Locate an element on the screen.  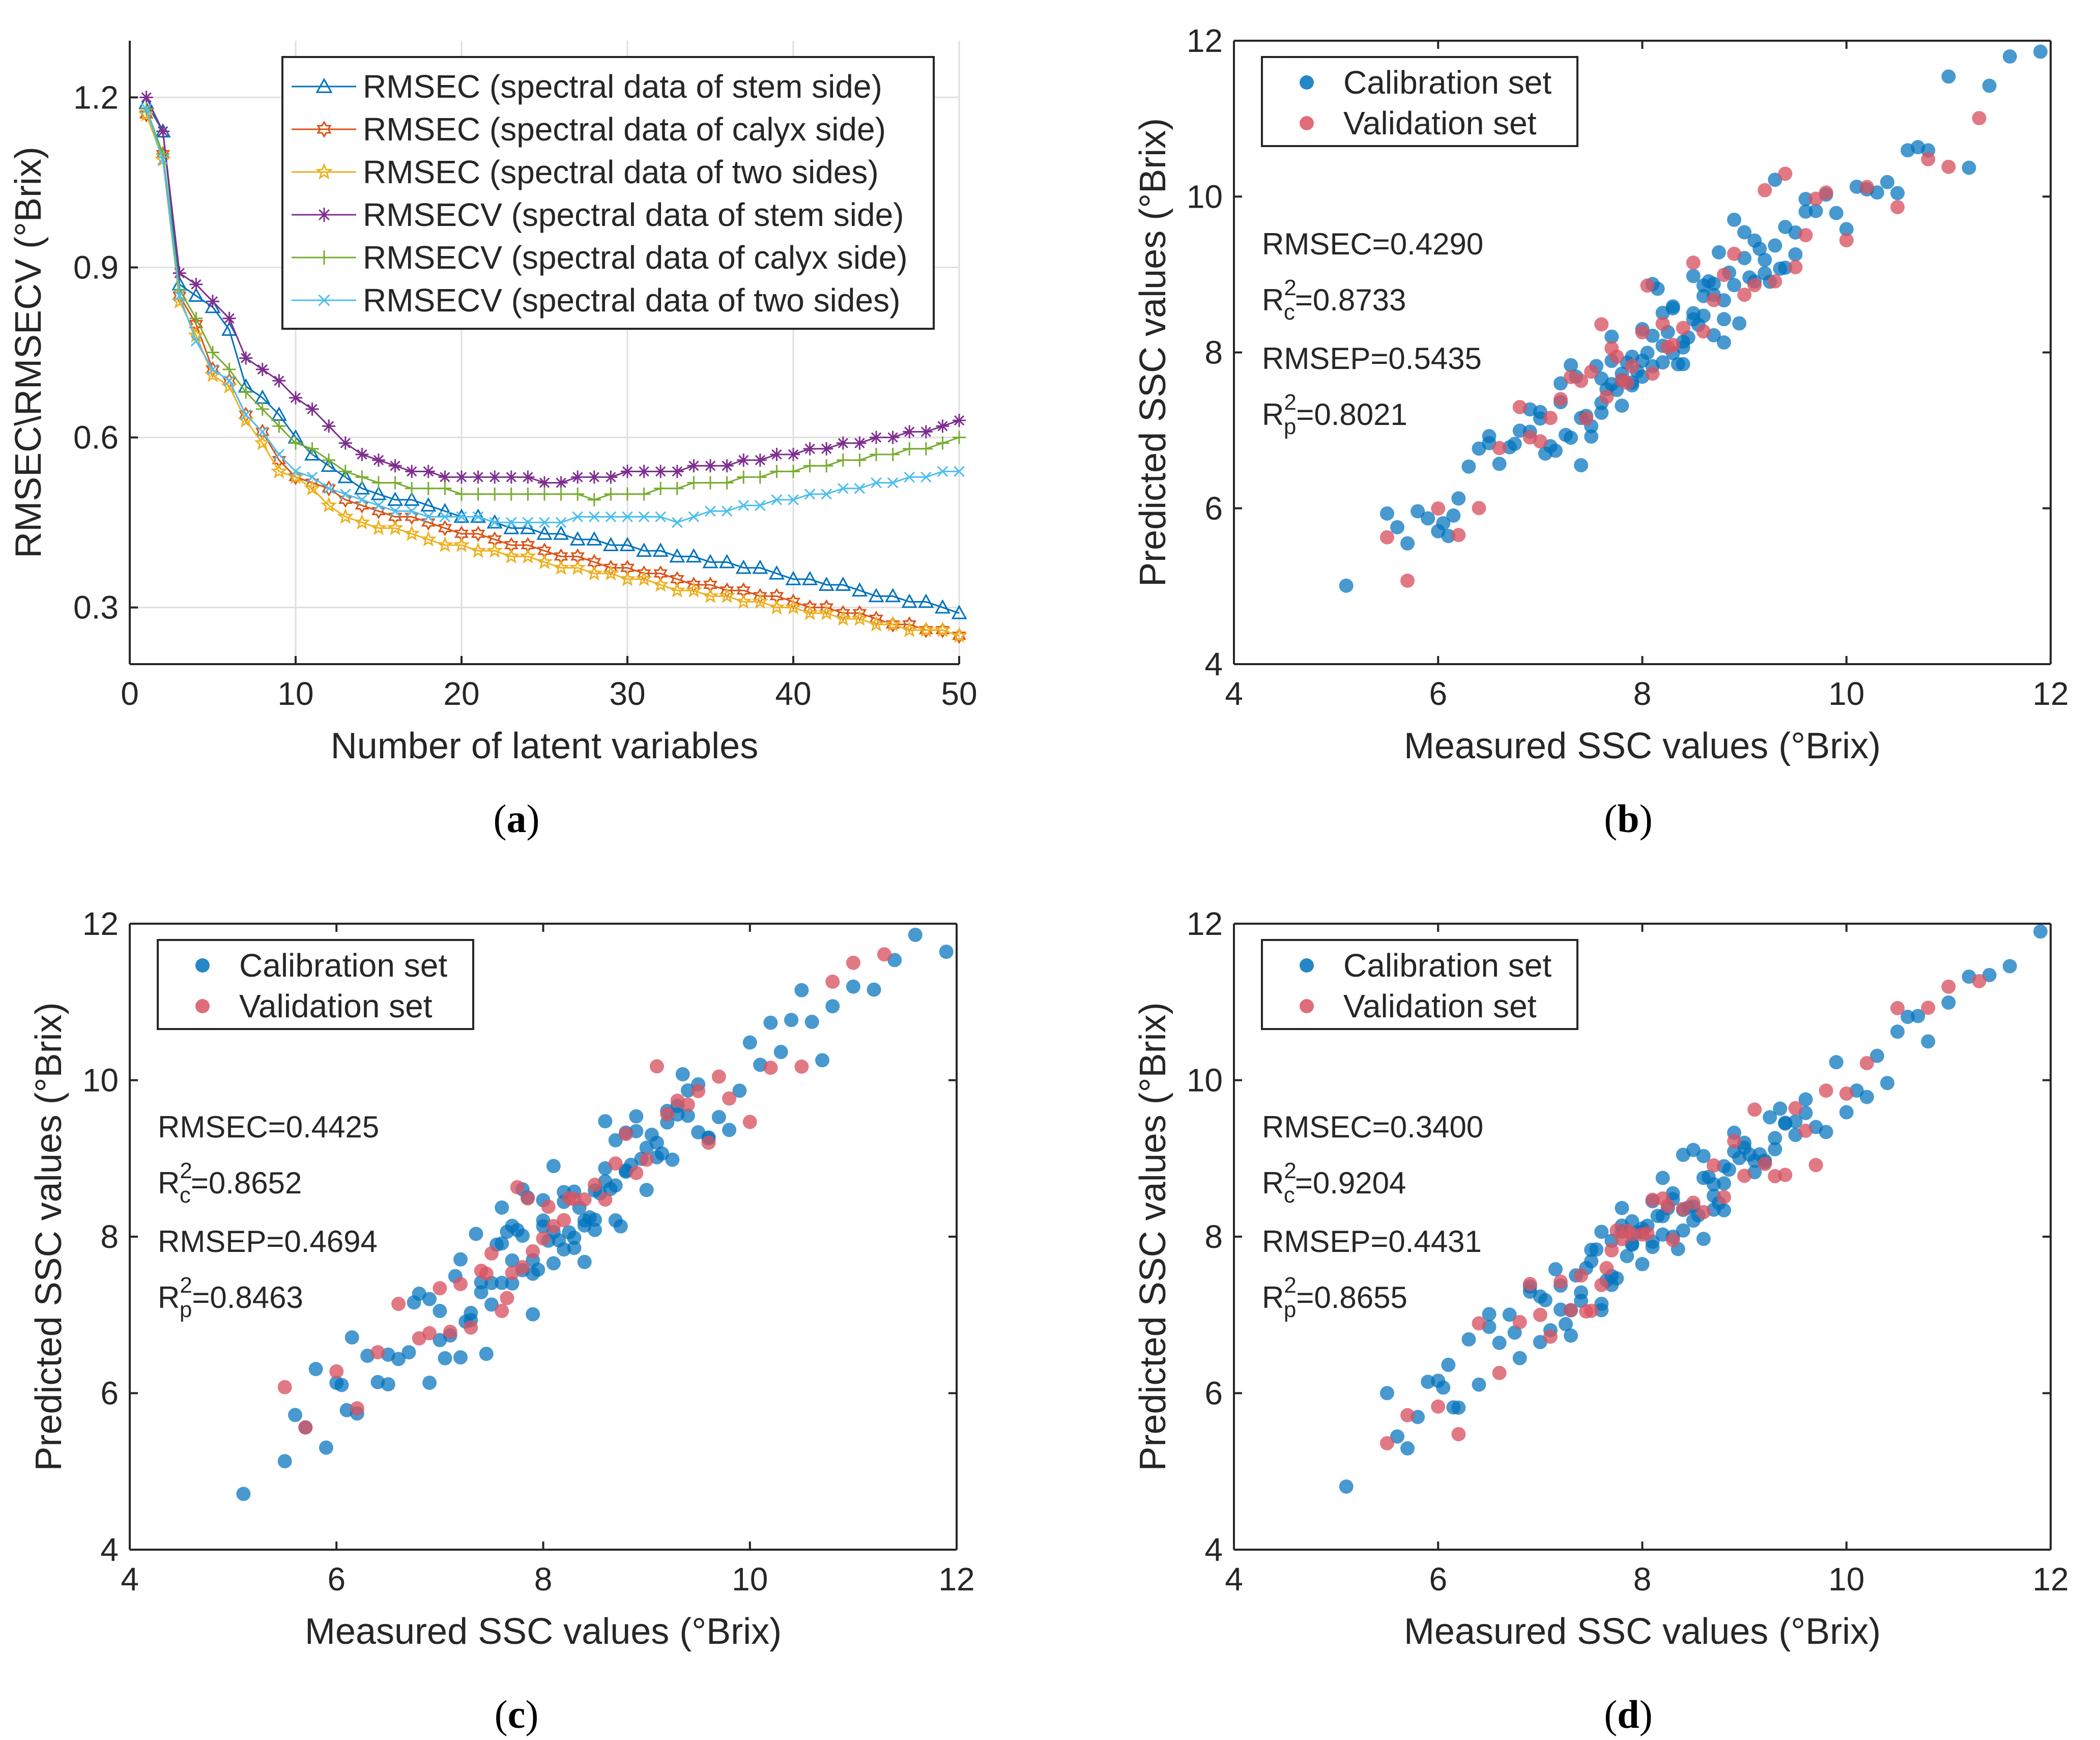
y-axis-label: RMSEC\RMSECV (°Brix) is located at coordinates (29, 352).